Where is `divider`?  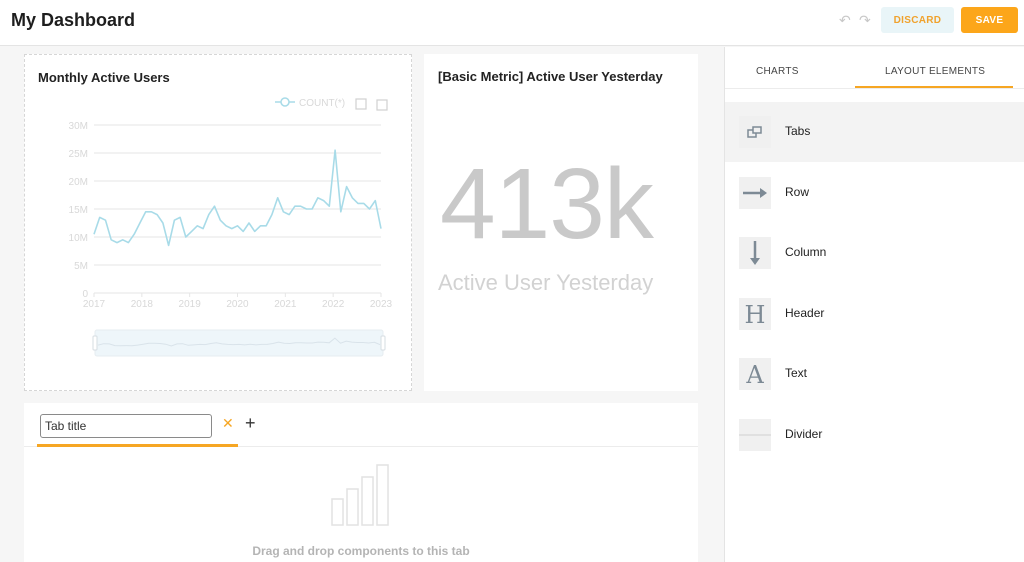
divider is located at coordinates (874, 88).